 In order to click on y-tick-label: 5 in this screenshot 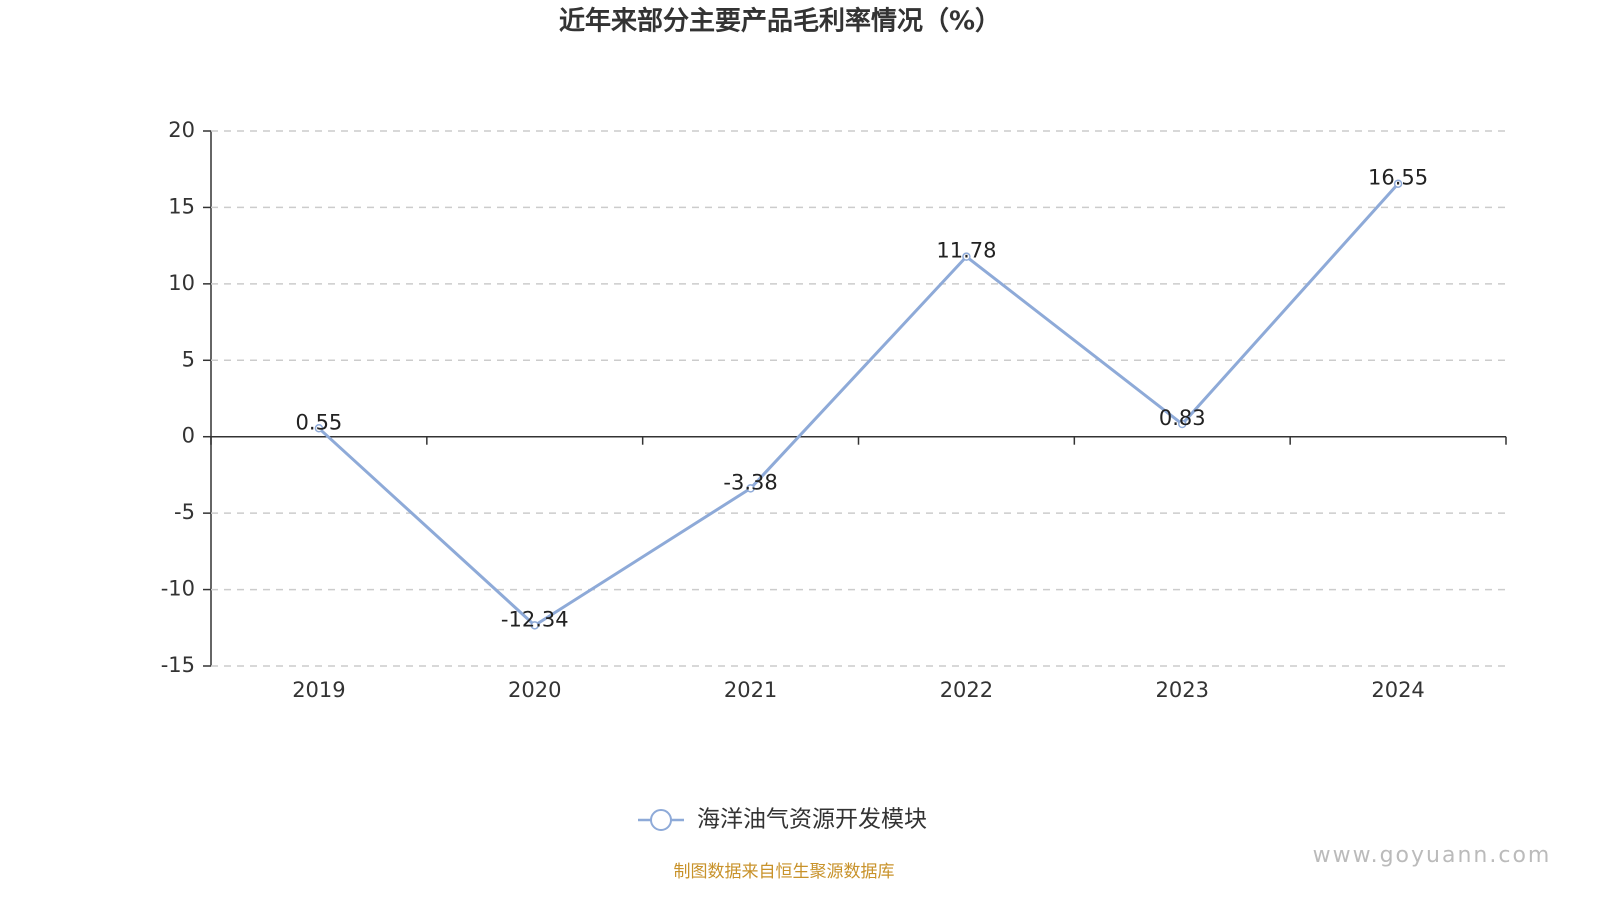, I will do `click(188, 359)`.